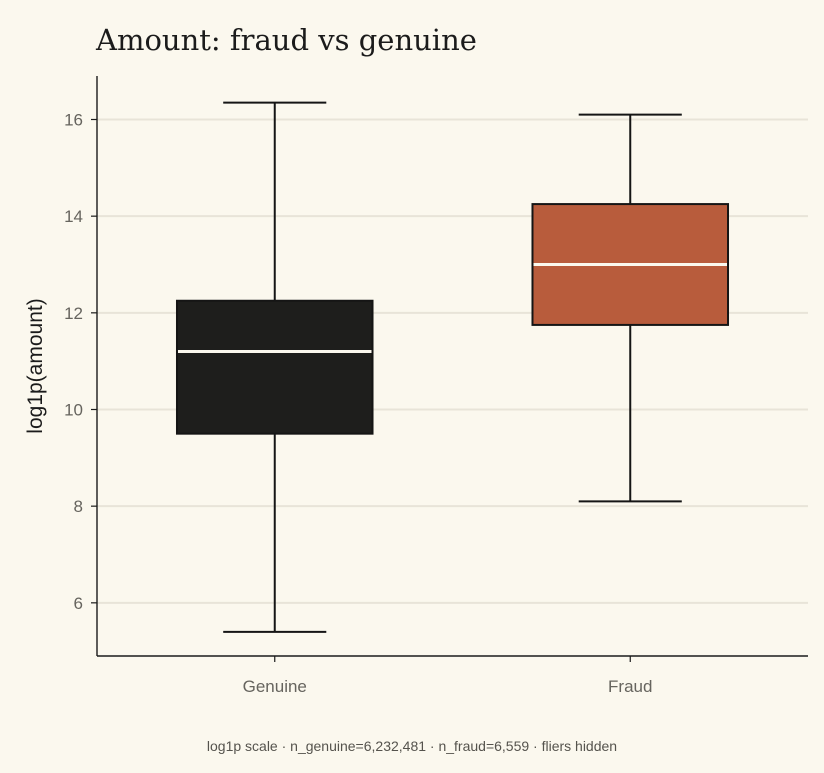 This screenshot has width=824, height=773. I want to click on y-tick-label-2: 10, so click(73, 410).